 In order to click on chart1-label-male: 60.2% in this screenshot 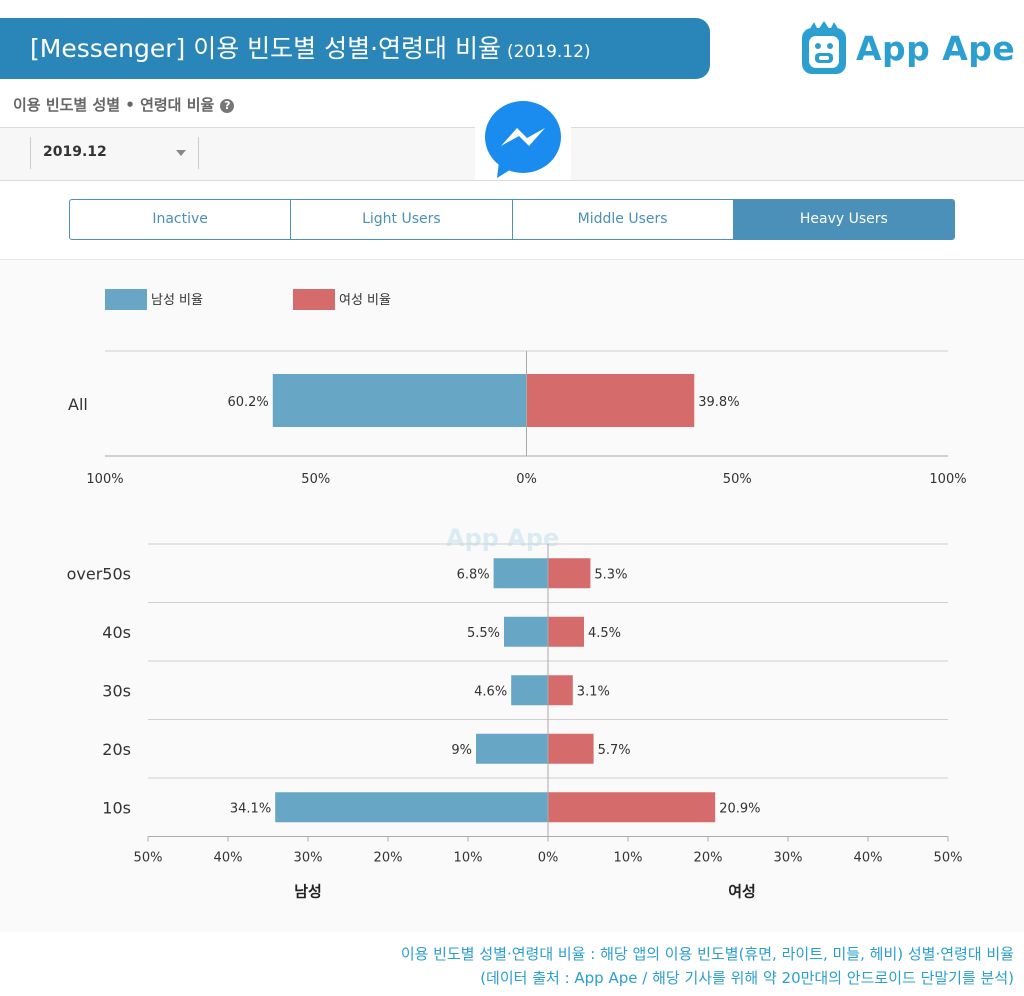, I will do `click(247, 402)`.